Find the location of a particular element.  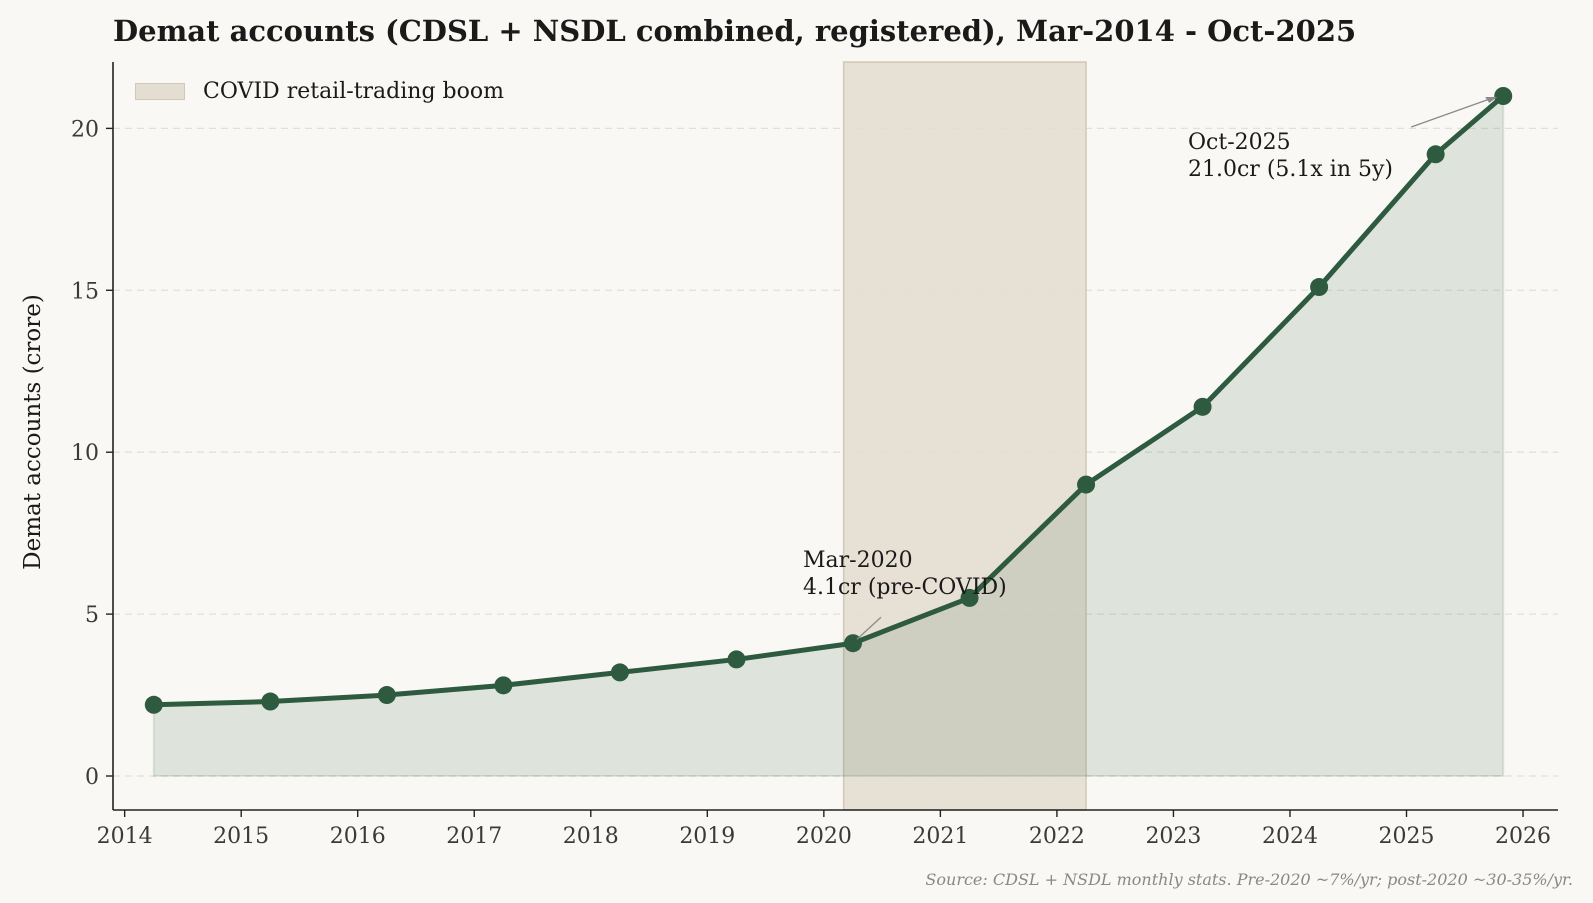

legend: COVID retail-trading boom is located at coordinates (319, 91).